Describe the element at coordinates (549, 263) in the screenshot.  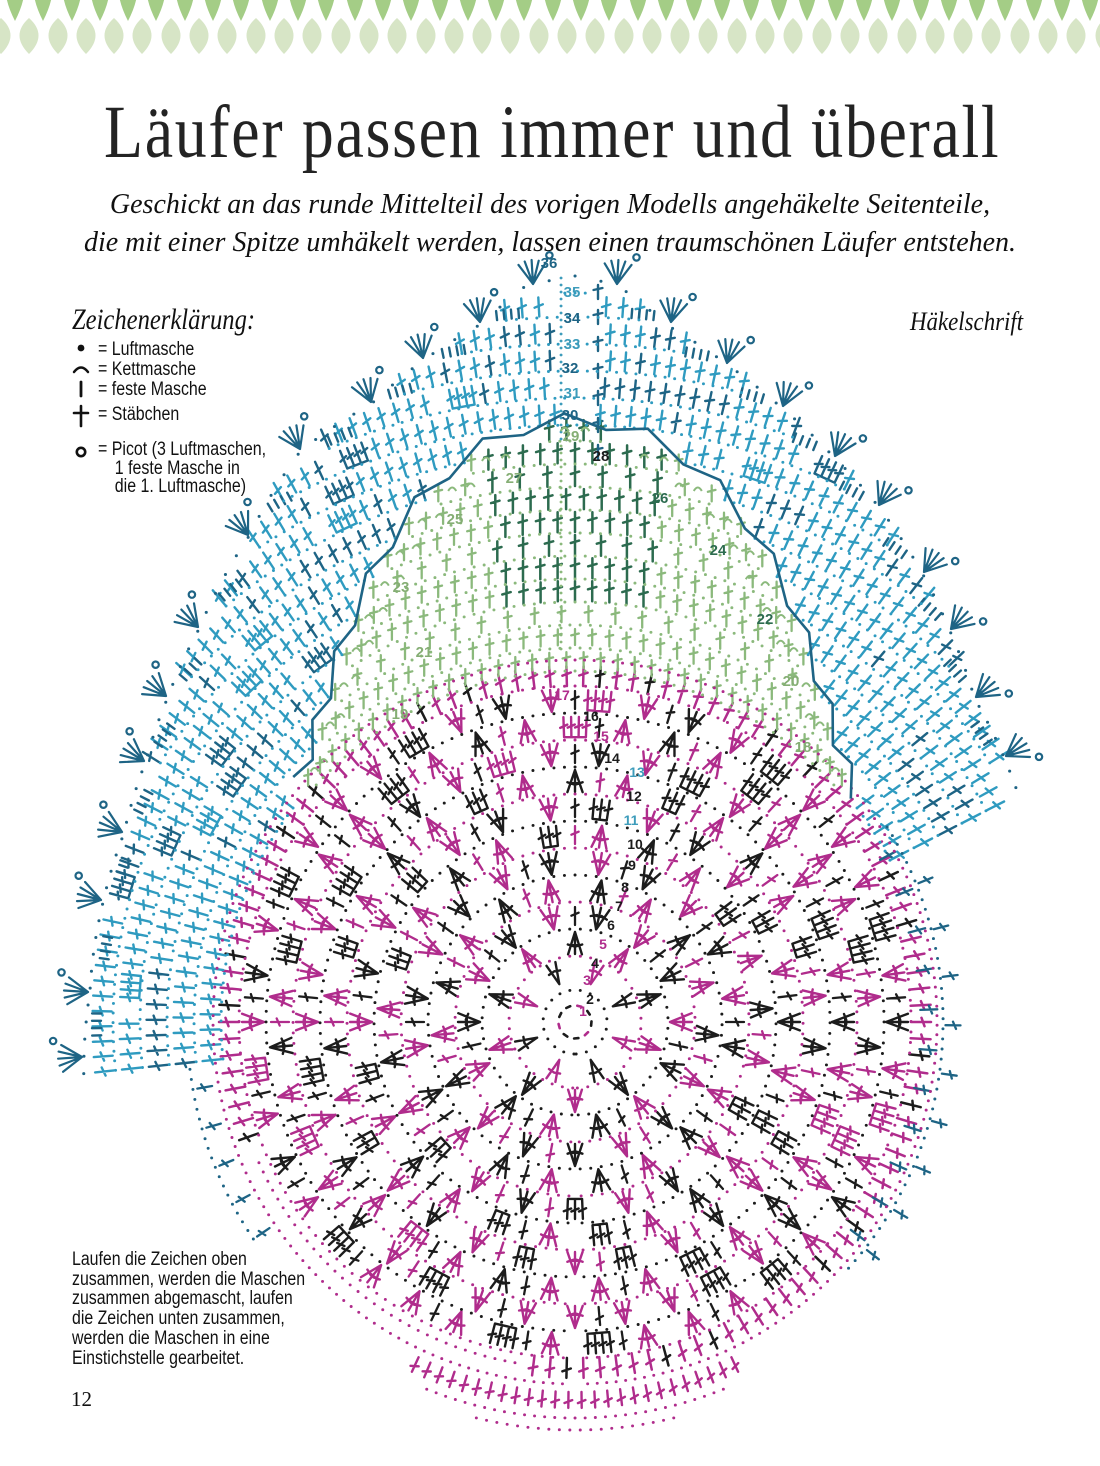
I see `svg-text: 36` at that location.